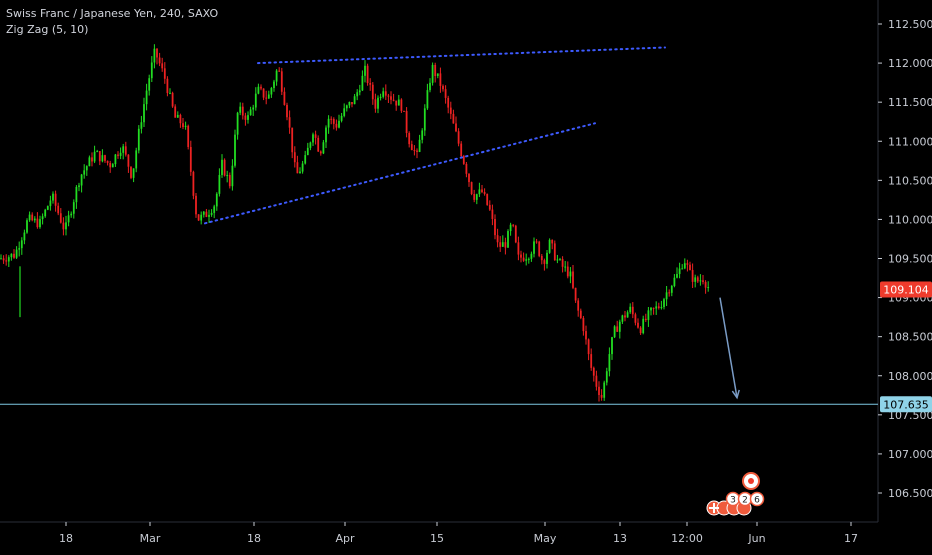 The width and height of the screenshot is (932, 555). Describe the element at coordinates (112, 13) in the screenshot. I see `chart-title: Swiss Franc / Japanese Yen, 240, SAXO` at that location.